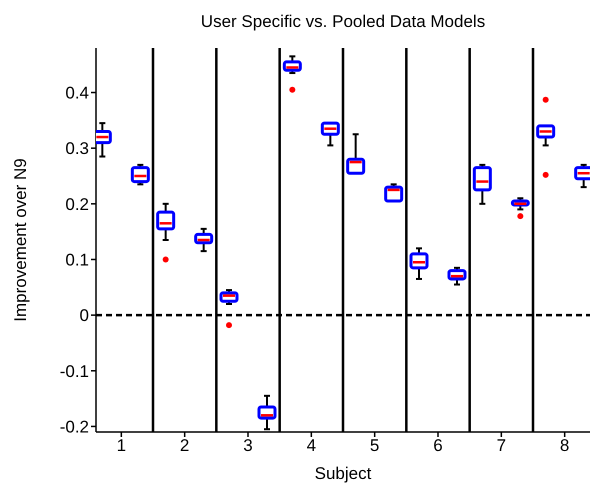  I want to click on y-tick-label: 0.4, so click(77, 93).